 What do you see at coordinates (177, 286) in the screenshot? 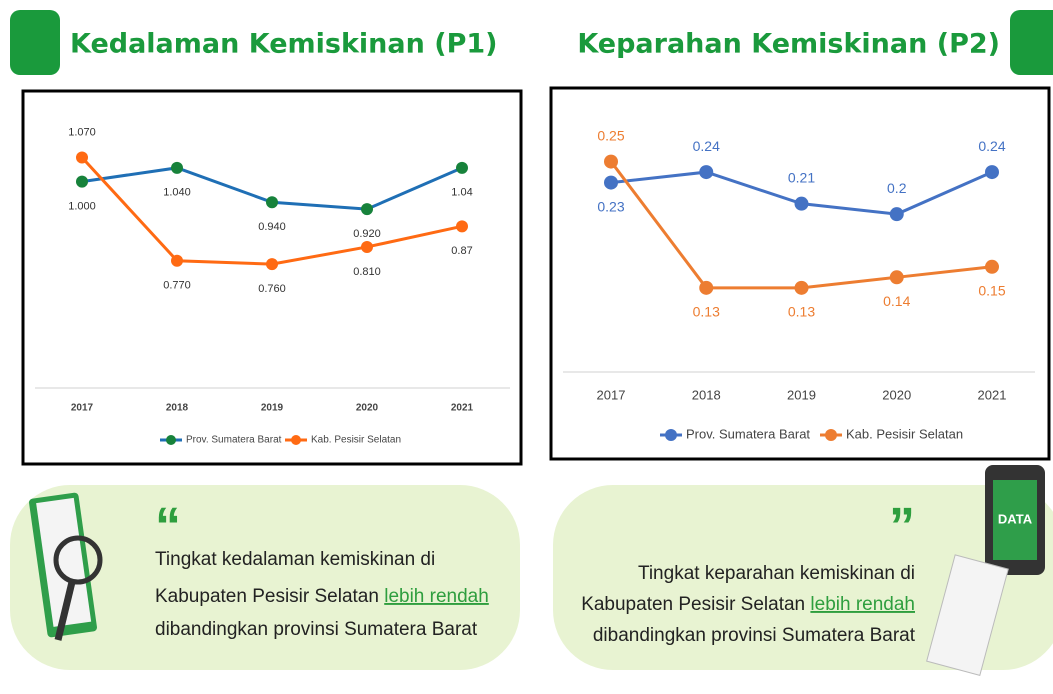
I see `data-label: 0.770` at bounding box center [177, 286].